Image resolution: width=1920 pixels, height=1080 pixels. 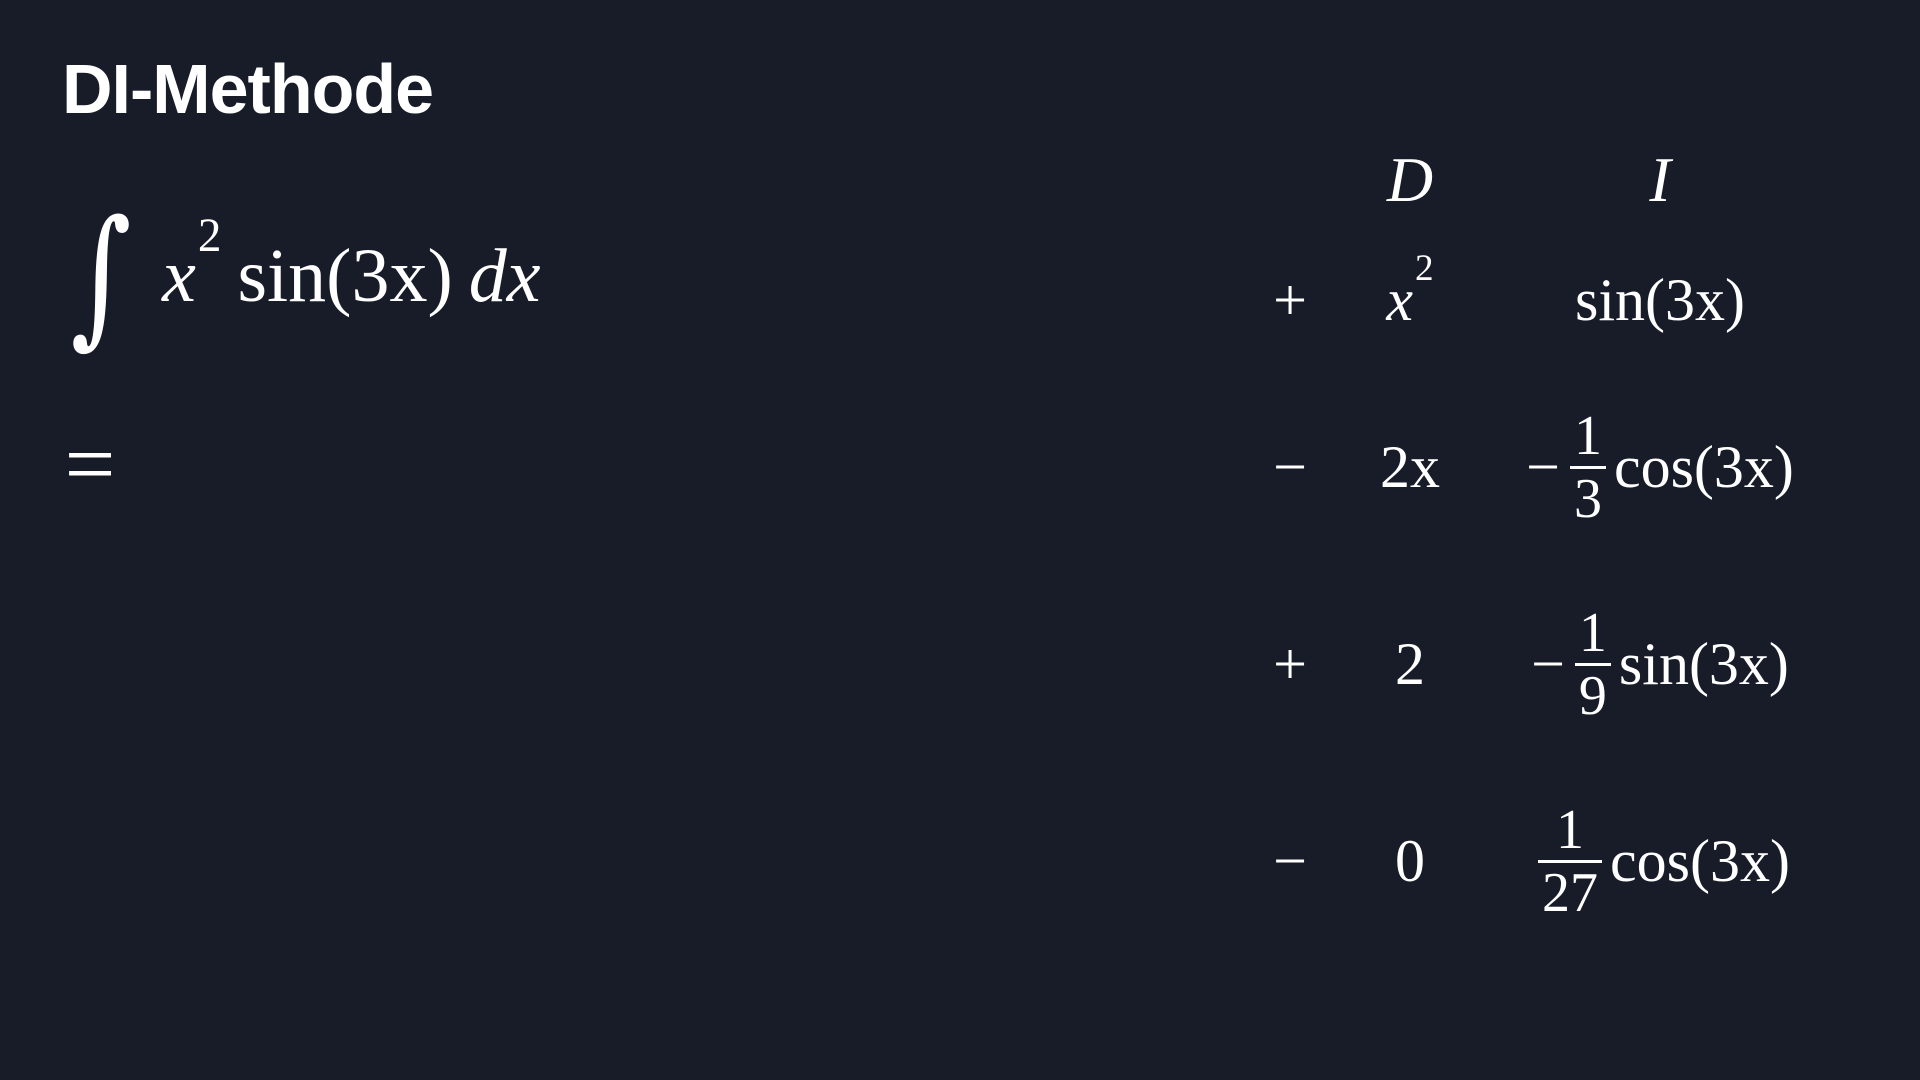 I want to click on integral-function: sin(3x), so click(x=345, y=275).